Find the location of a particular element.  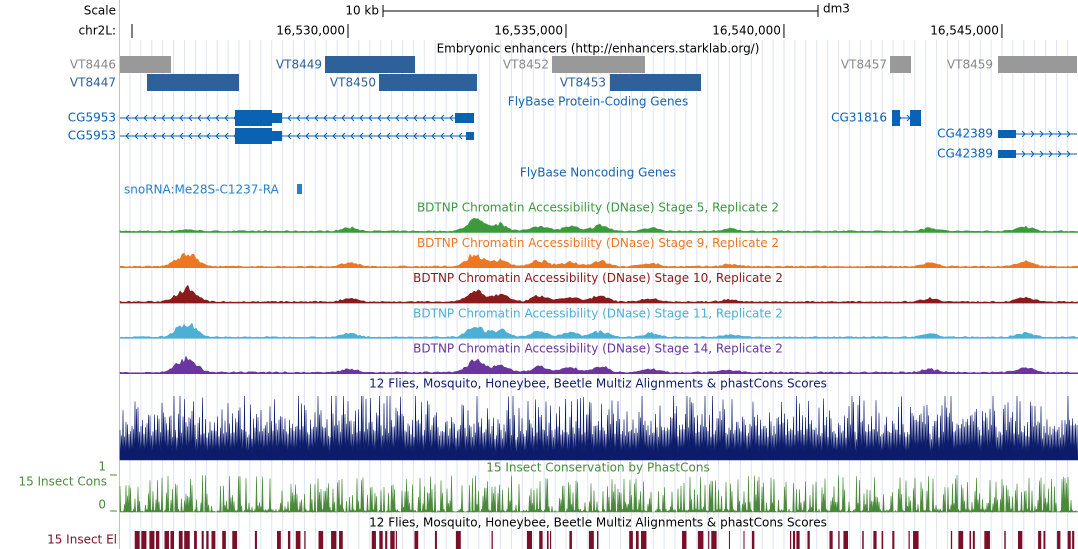

signal is located at coordinates (598, 225).